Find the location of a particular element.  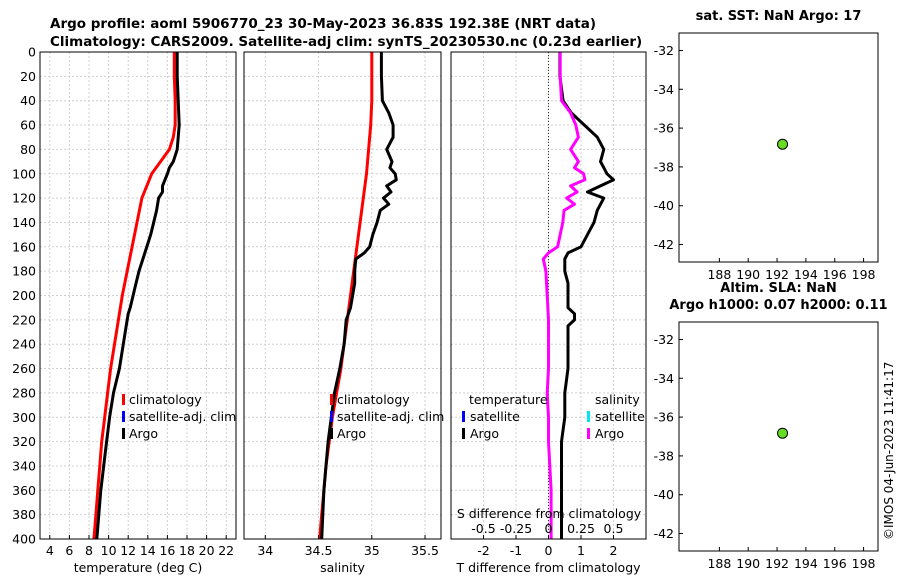

depth-tick-label: 380 is located at coordinates (24, 514).